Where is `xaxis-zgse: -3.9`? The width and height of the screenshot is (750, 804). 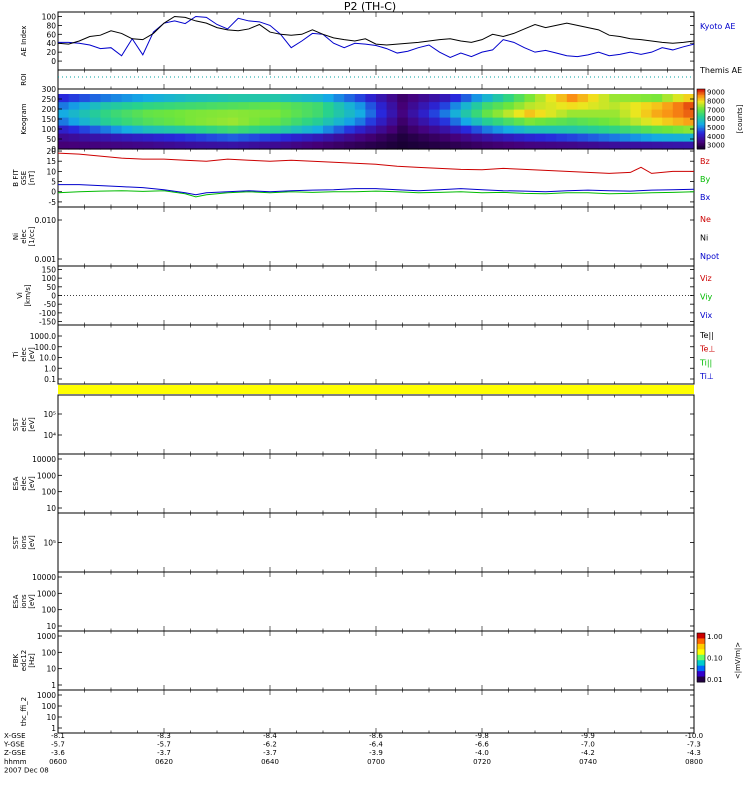 xaxis-zgse: -3.9 is located at coordinates (376, 753).